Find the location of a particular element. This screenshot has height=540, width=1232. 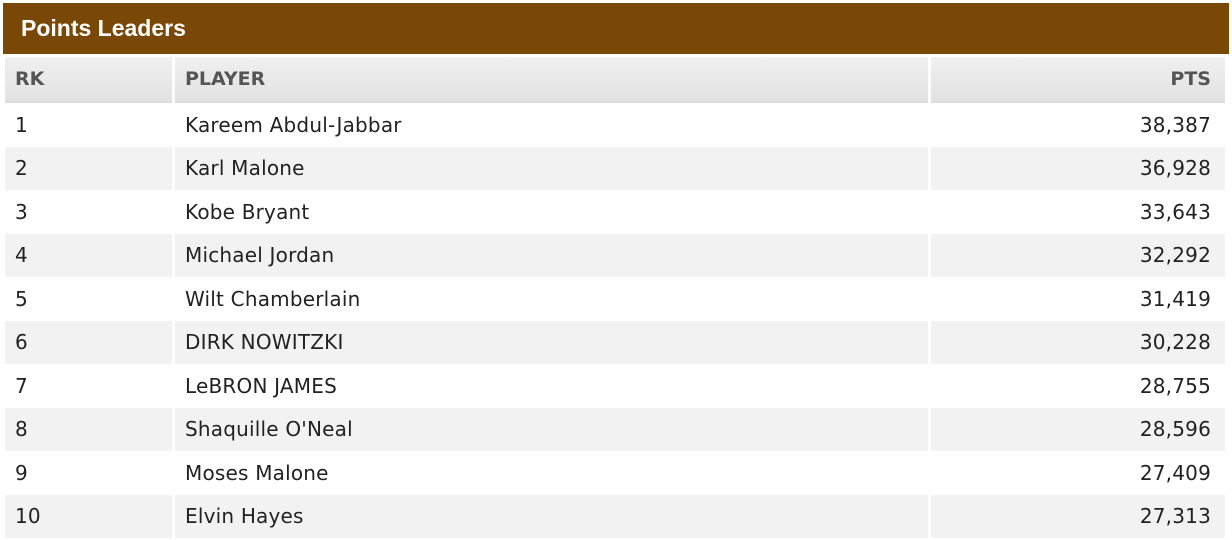

table-row: 5 Wilt Chamberlain 31,419 is located at coordinates (615, 299).